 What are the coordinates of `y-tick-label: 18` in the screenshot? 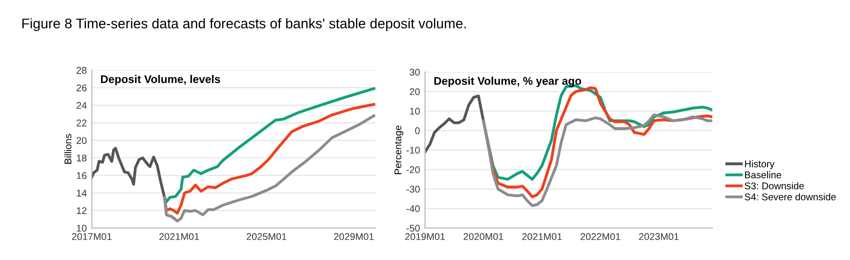 It's located at (81, 158).